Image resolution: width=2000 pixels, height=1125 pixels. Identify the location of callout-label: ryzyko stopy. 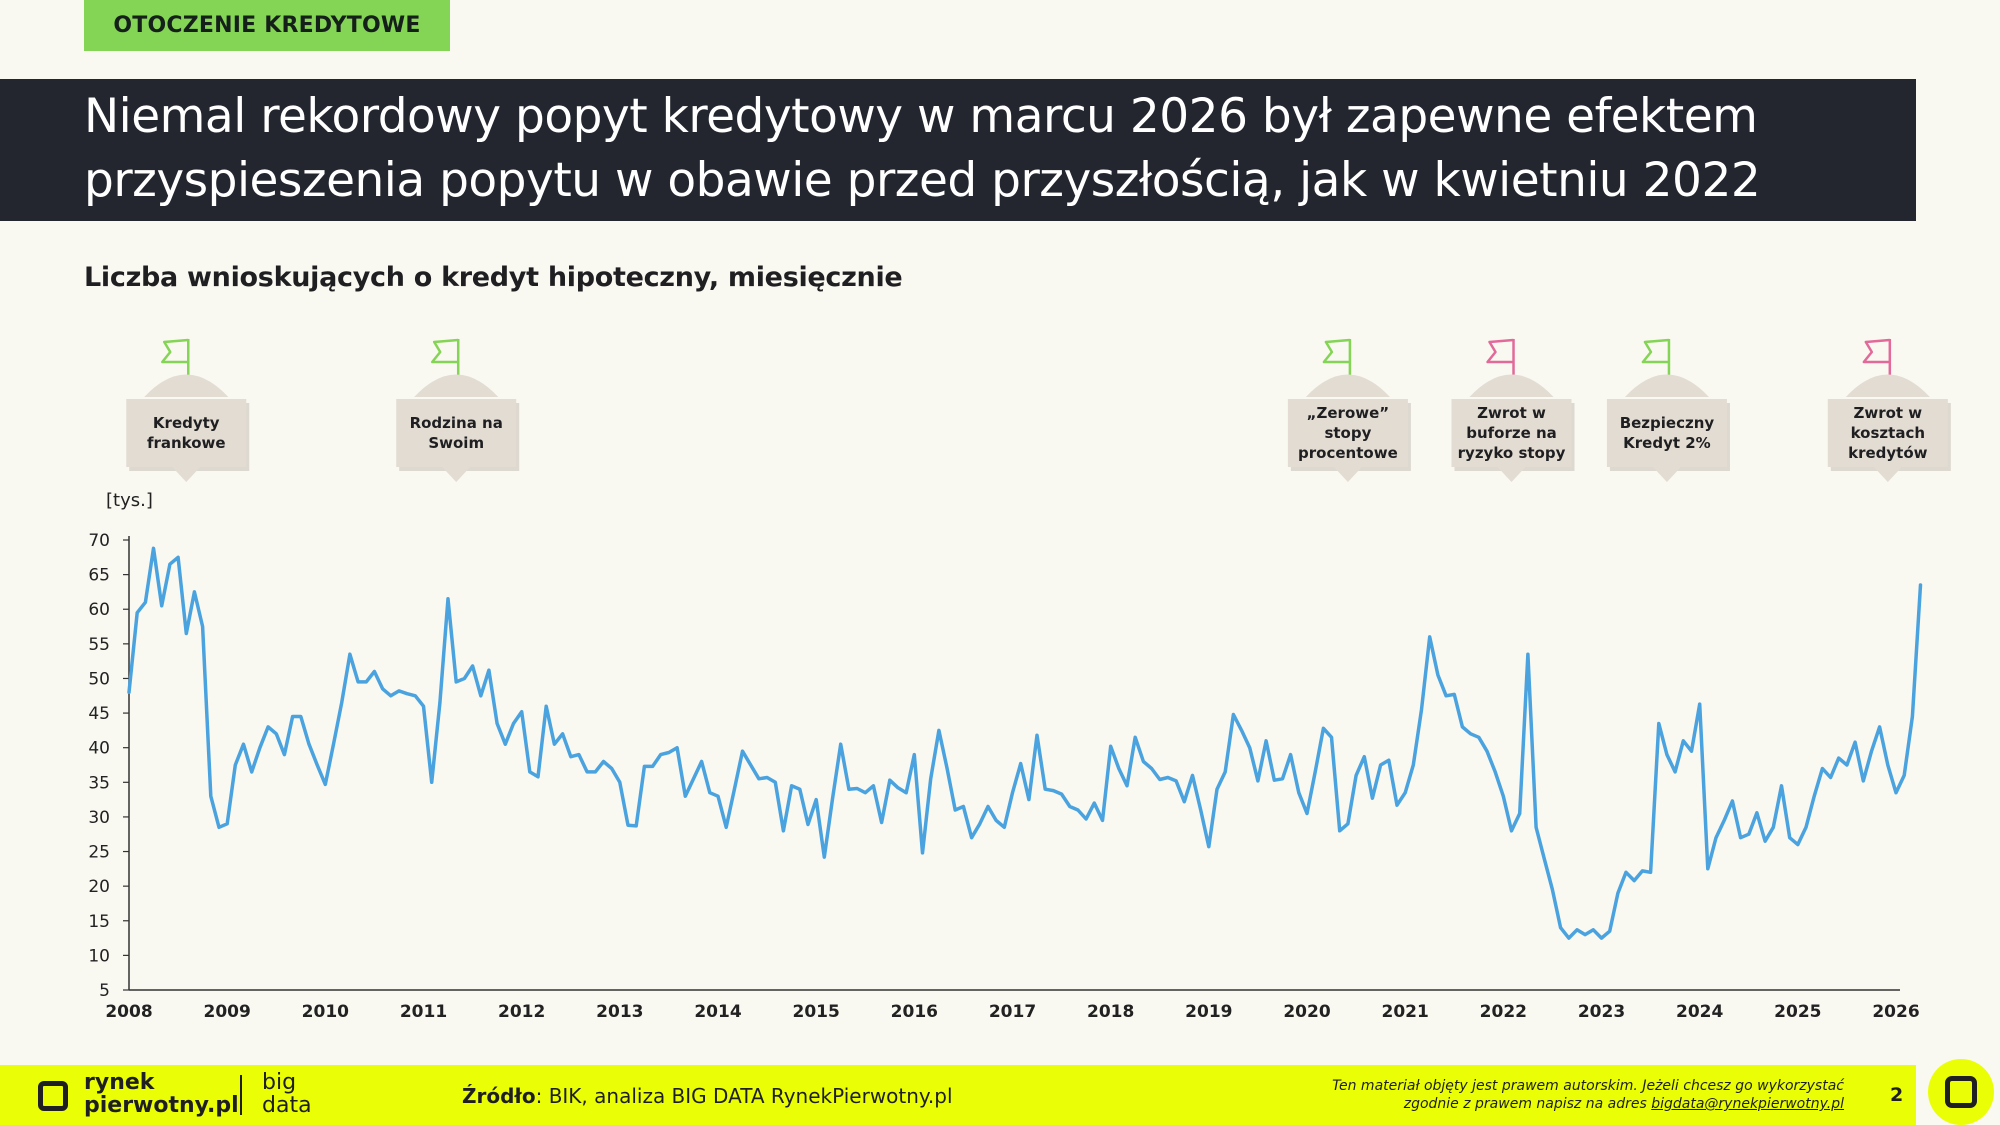
(1512, 453).